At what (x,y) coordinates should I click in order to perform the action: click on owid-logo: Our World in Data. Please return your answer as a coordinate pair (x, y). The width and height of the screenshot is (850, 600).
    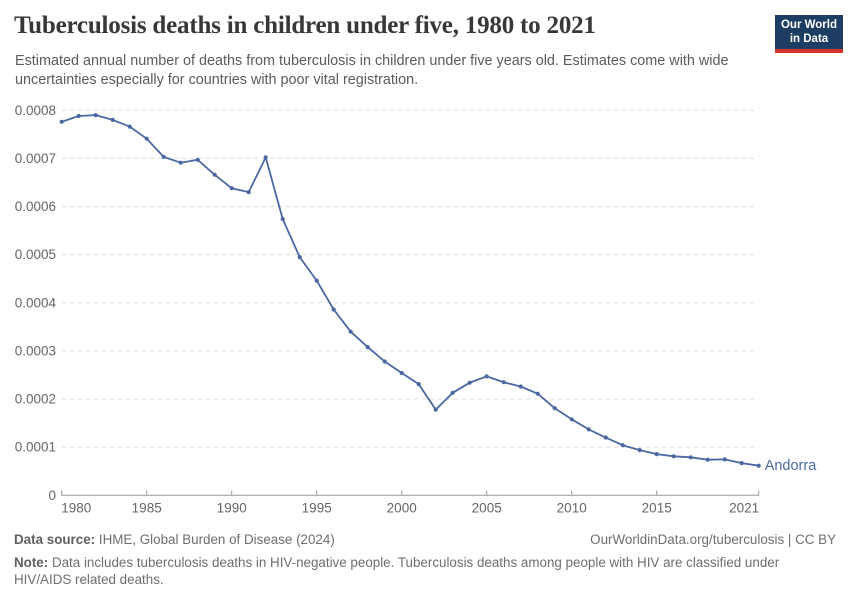
    Looking at the image, I should click on (809, 34).